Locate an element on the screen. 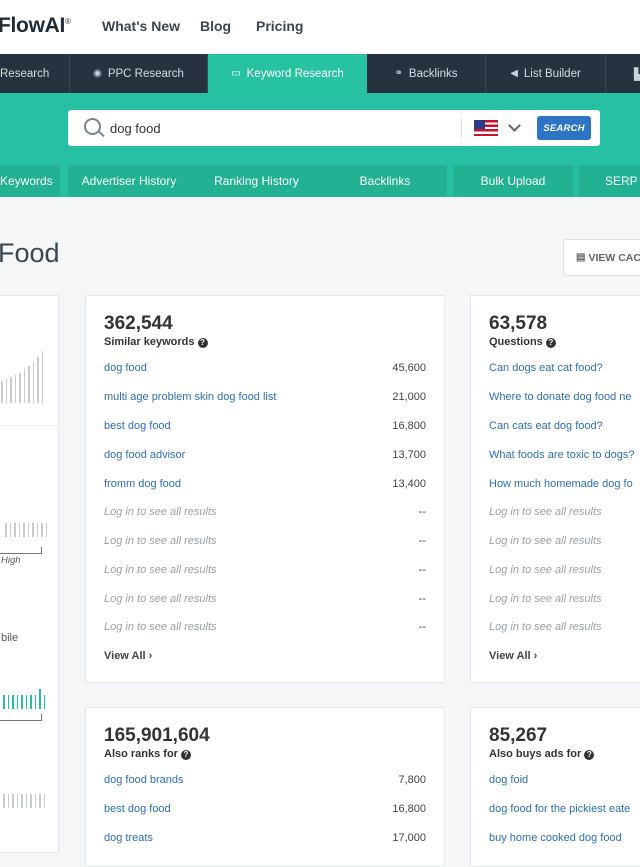 This screenshot has height=867, width=640. search-band: SEARCH is located at coordinates (320, 145).